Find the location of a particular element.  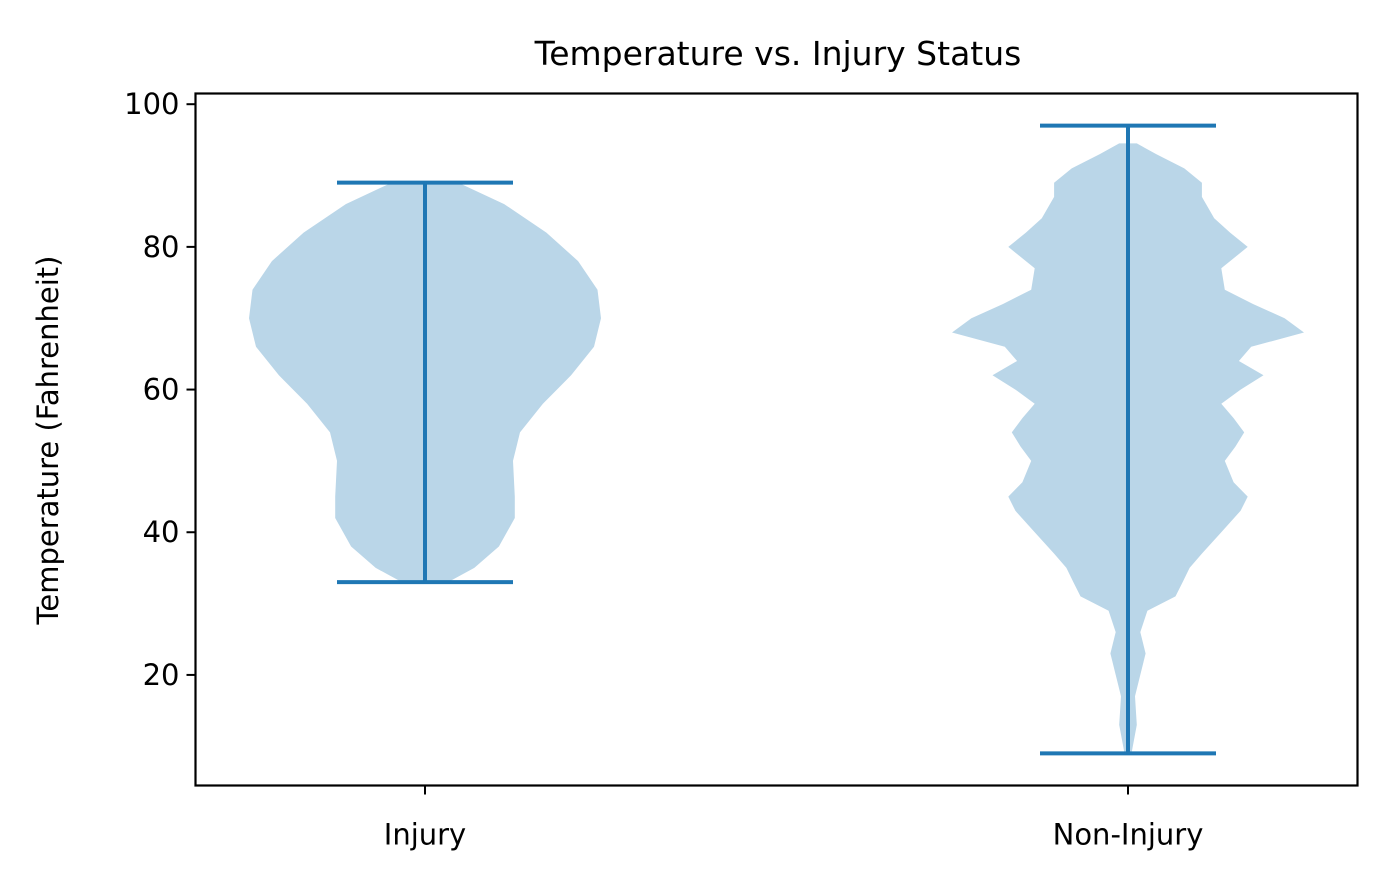

chart-title: Temperature vs. Injury Status is located at coordinates (778, 53).